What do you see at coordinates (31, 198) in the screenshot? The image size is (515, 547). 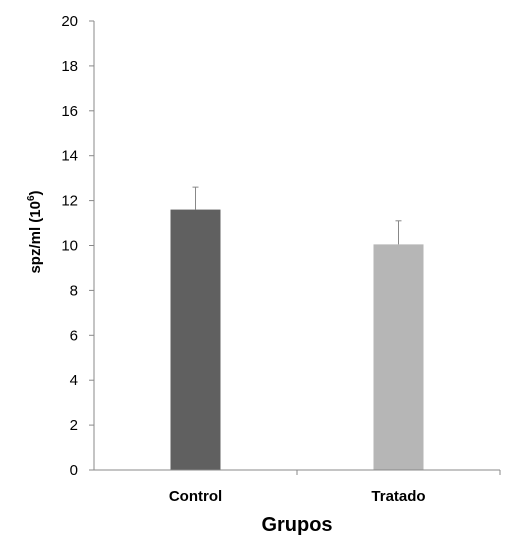 I see `y-axis-title-superscript: 6` at bounding box center [31, 198].